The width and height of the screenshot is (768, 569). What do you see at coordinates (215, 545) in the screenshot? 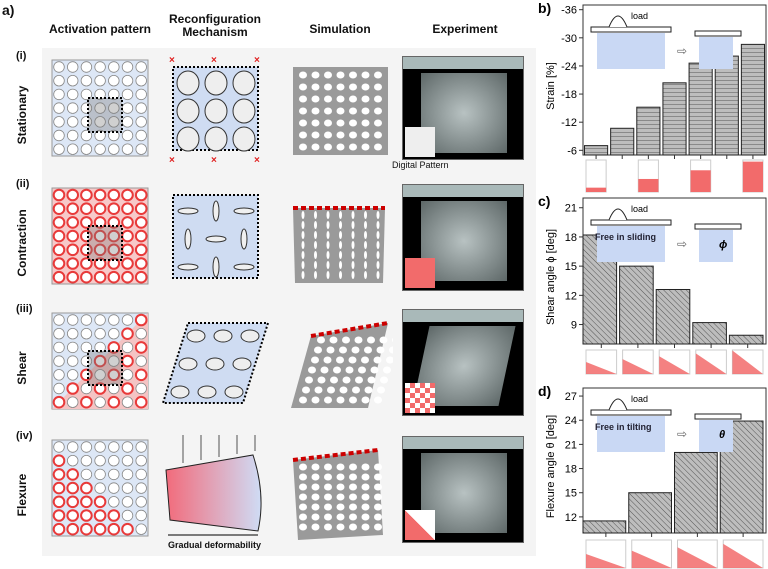
I see `gradual-deformability-label: Gradual deformability` at bounding box center [215, 545].